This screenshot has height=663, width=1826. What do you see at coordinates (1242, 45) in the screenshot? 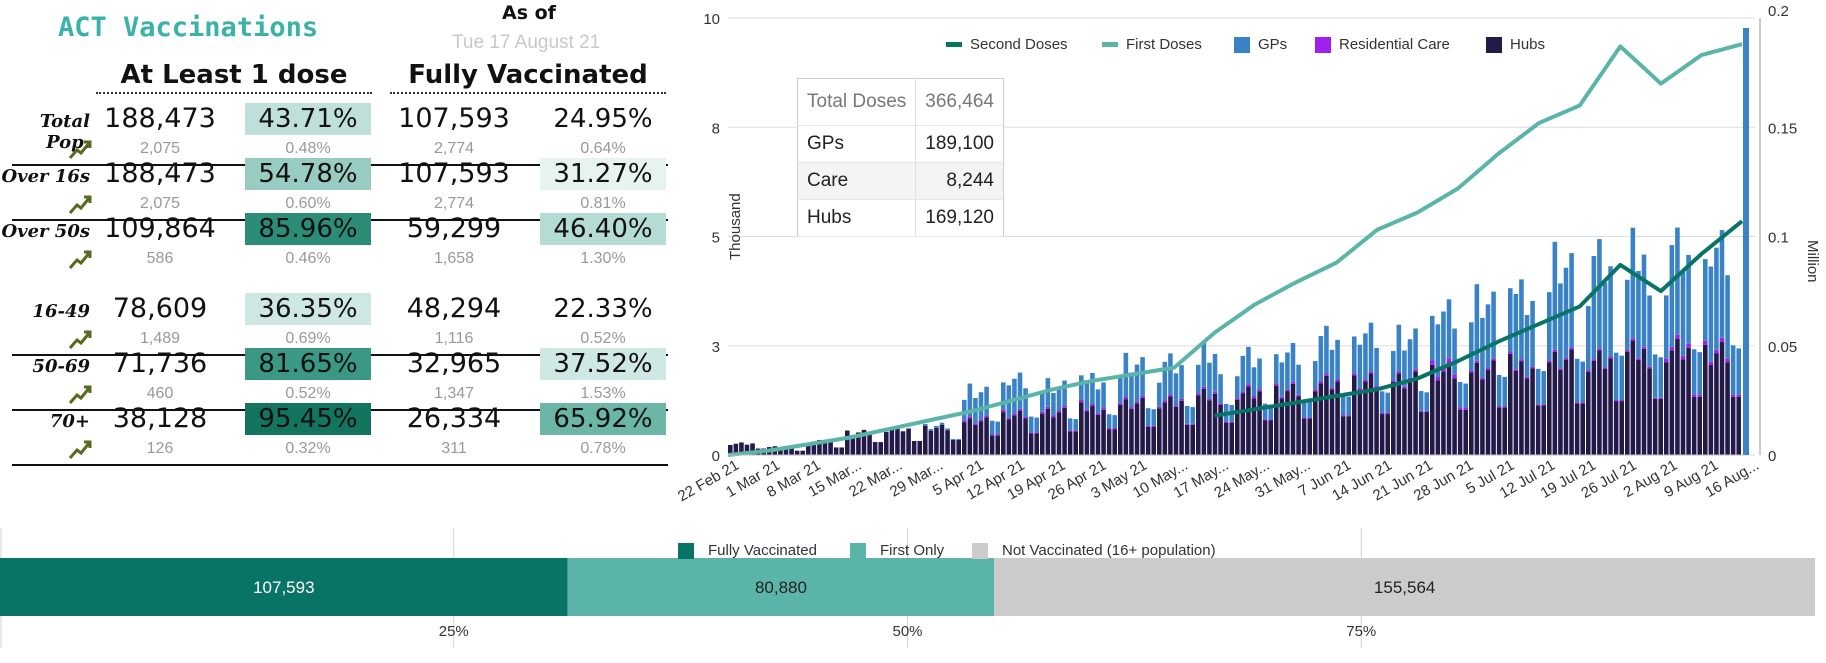
I see `legend-swatch` at bounding box center [1242, 45].